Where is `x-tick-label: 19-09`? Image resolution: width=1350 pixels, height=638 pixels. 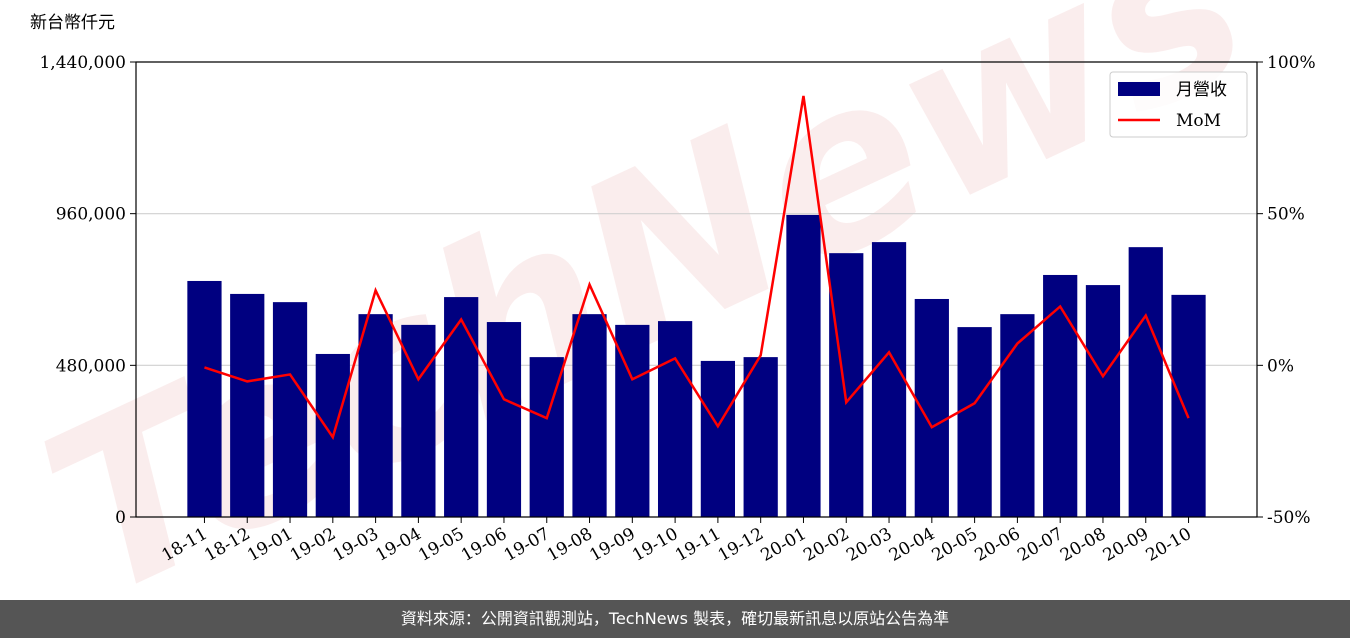 x-tick-label: 19-09 is located at coordinates (612, 545).